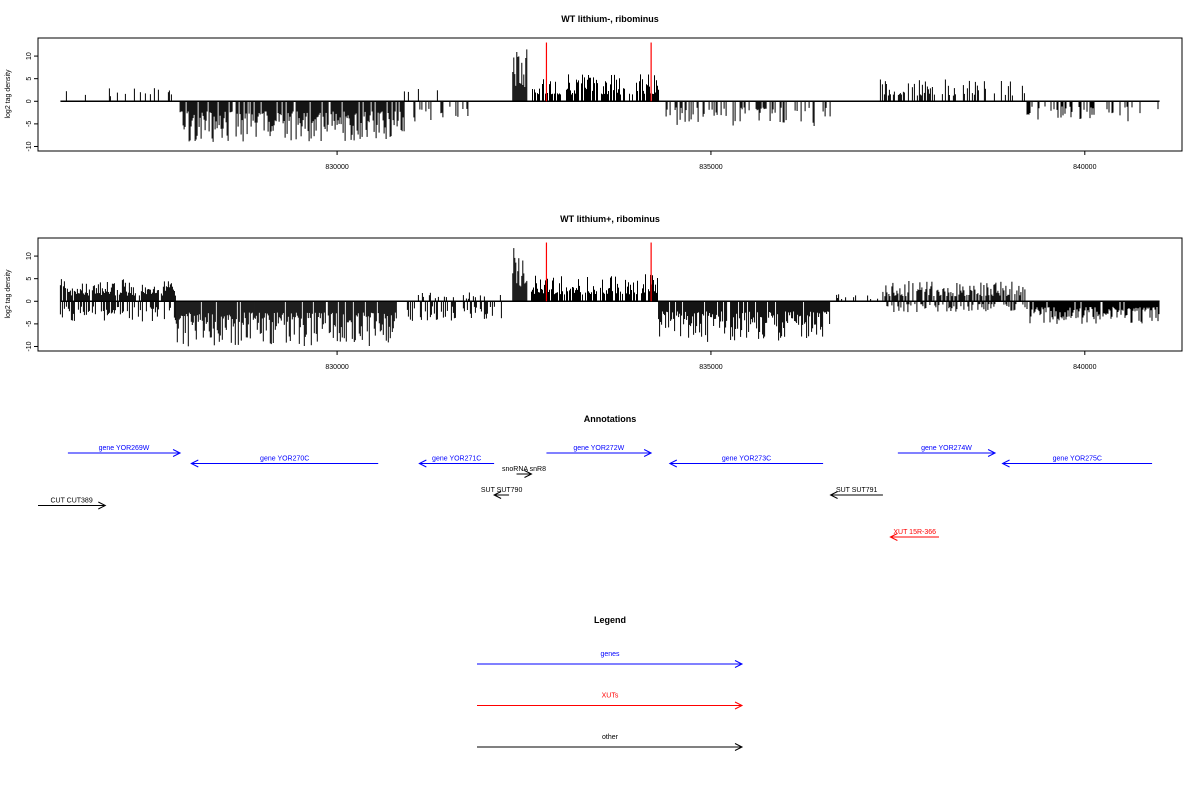 This screenshot has height=800, width=1200. I want to click on panel-title: WT lithium-, ribominus, so click(610, 19).